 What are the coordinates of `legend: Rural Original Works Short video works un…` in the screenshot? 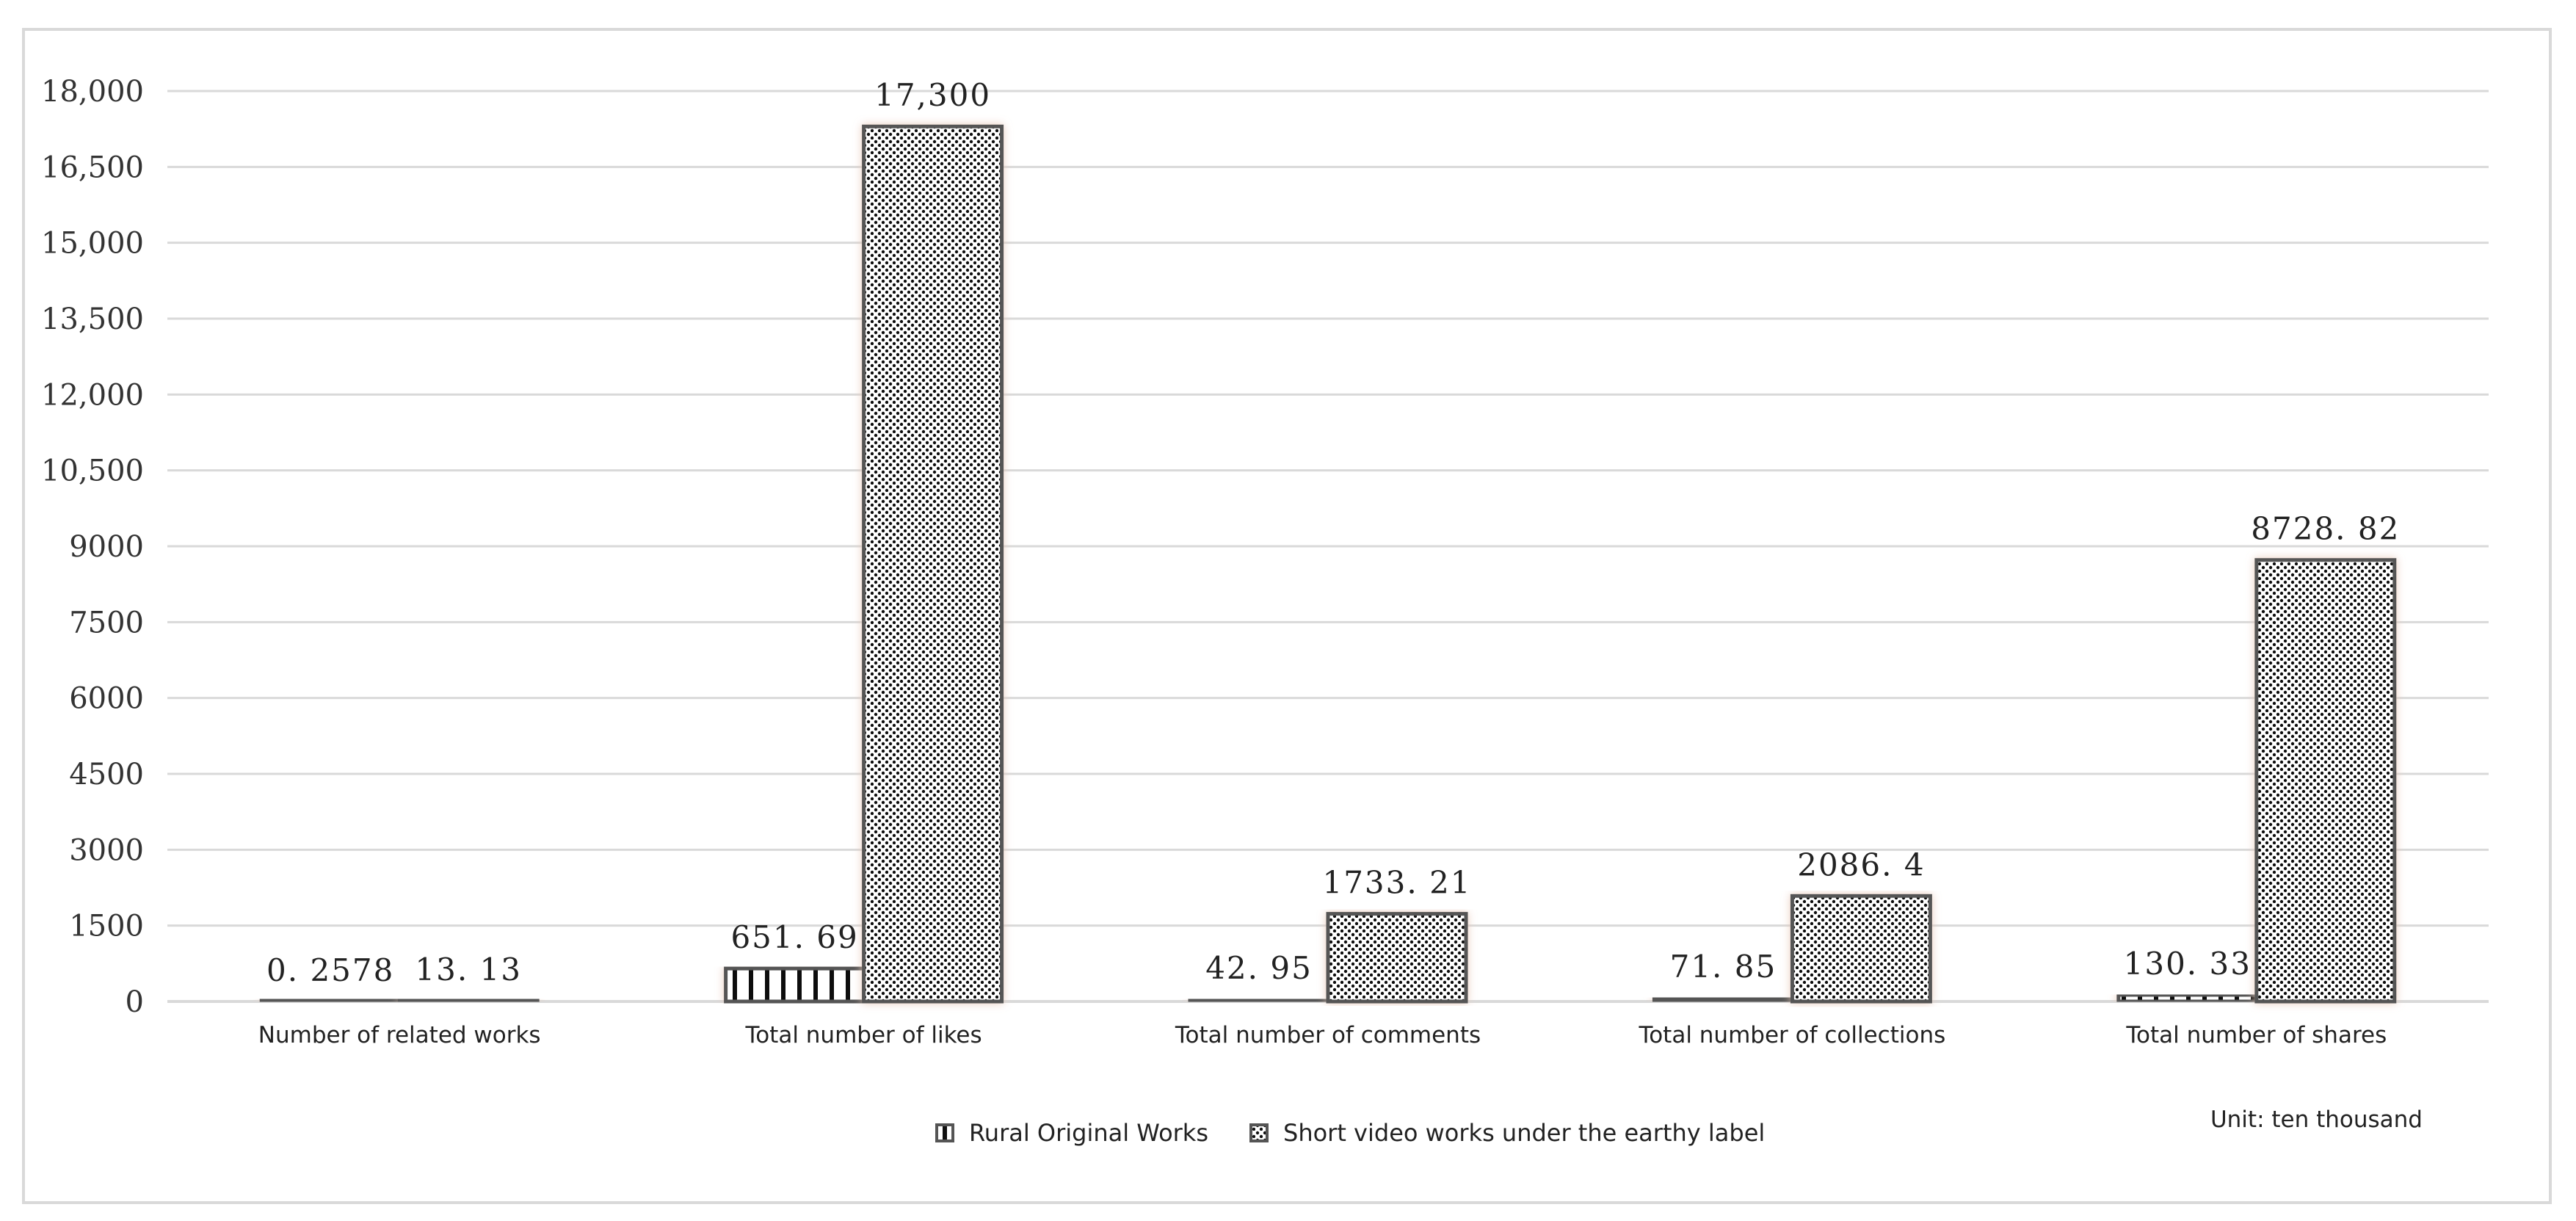 It's located at (1350, 1133).